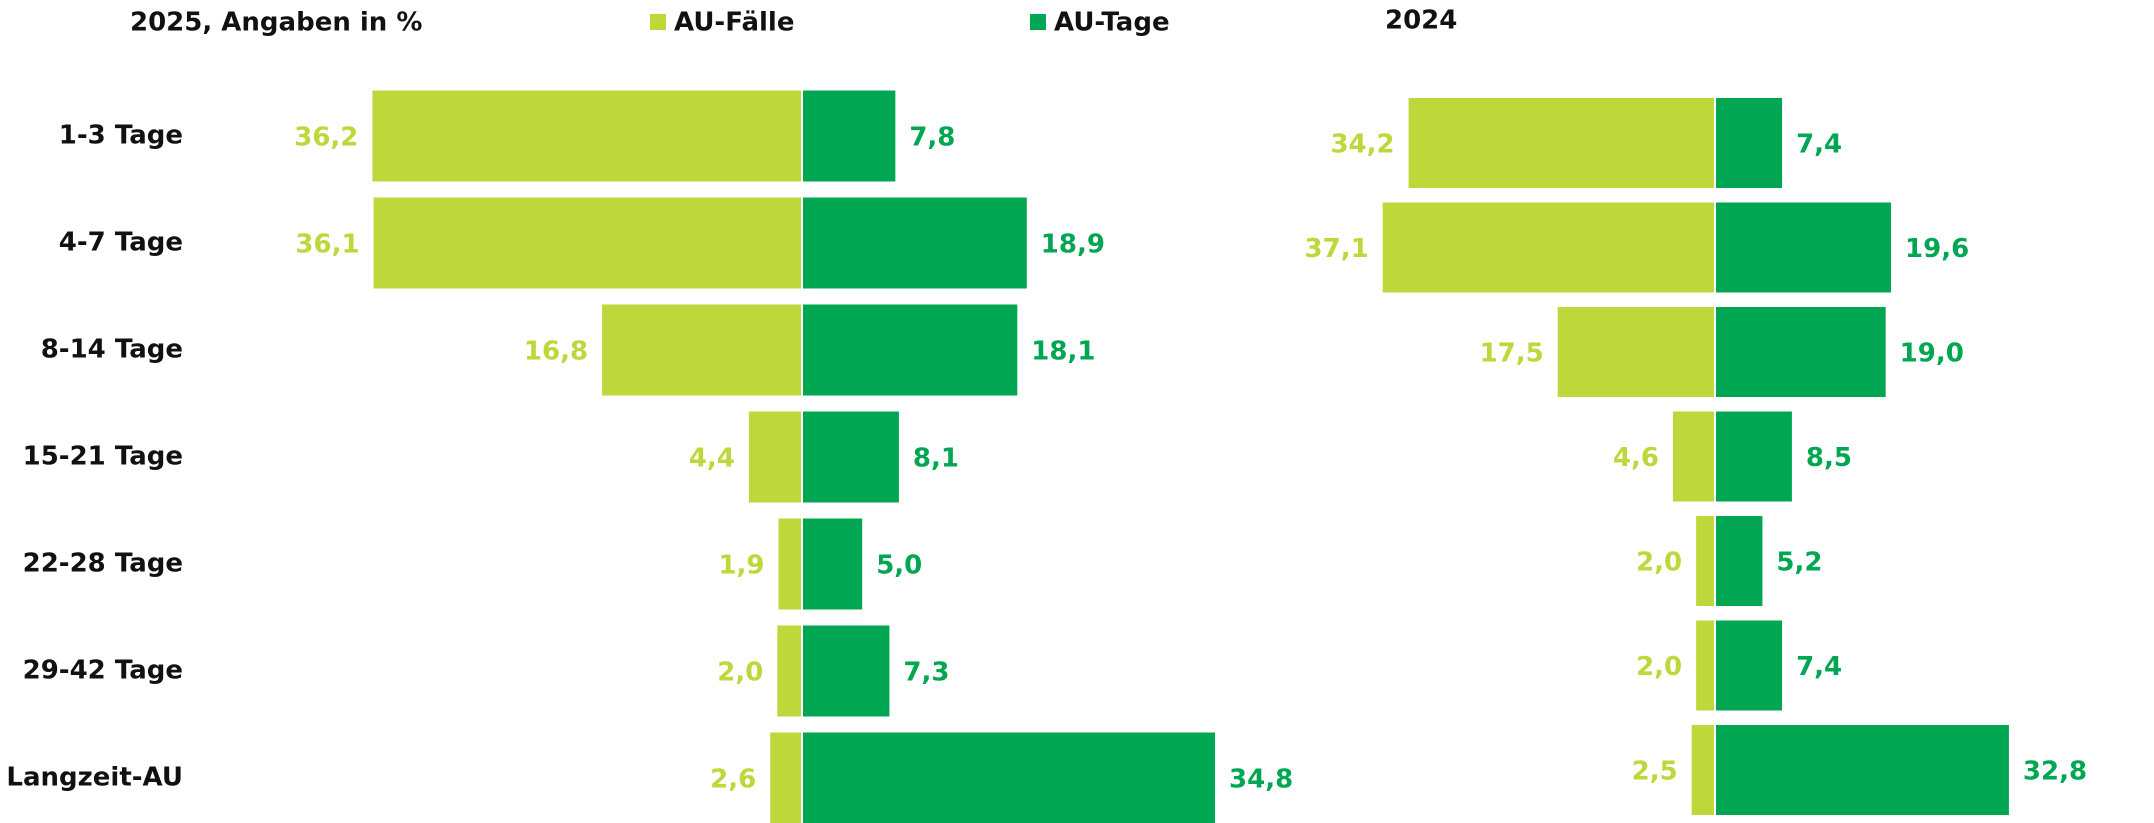  What do you see at coordinates (741, 566) in the screenshot?
I see `value-label: 1,9` at bounding box center [741, 566].